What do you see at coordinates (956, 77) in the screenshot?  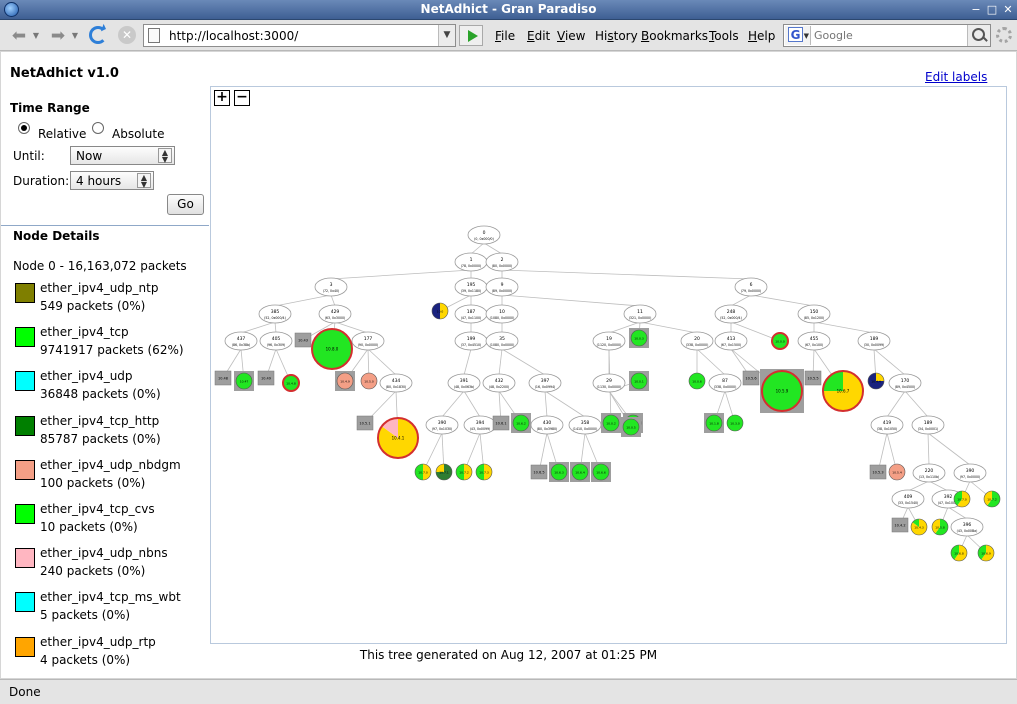 I see `edit-labels-link: Edit labels` at bounding box center [956, 77].